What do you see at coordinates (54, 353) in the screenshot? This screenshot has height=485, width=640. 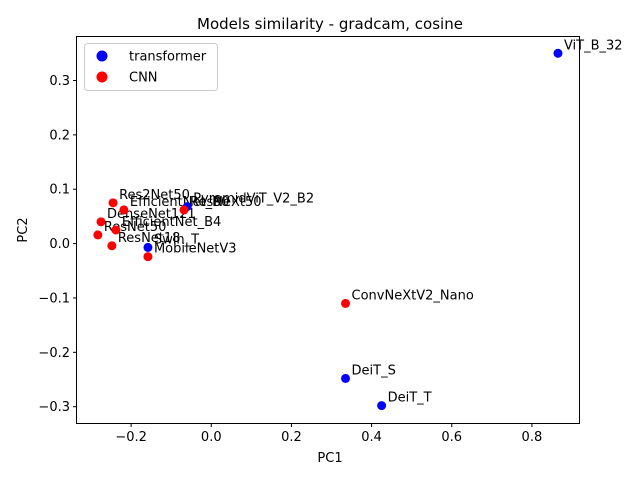 I see `y-tick-label: −0.2` at bounding box center [54, 353].